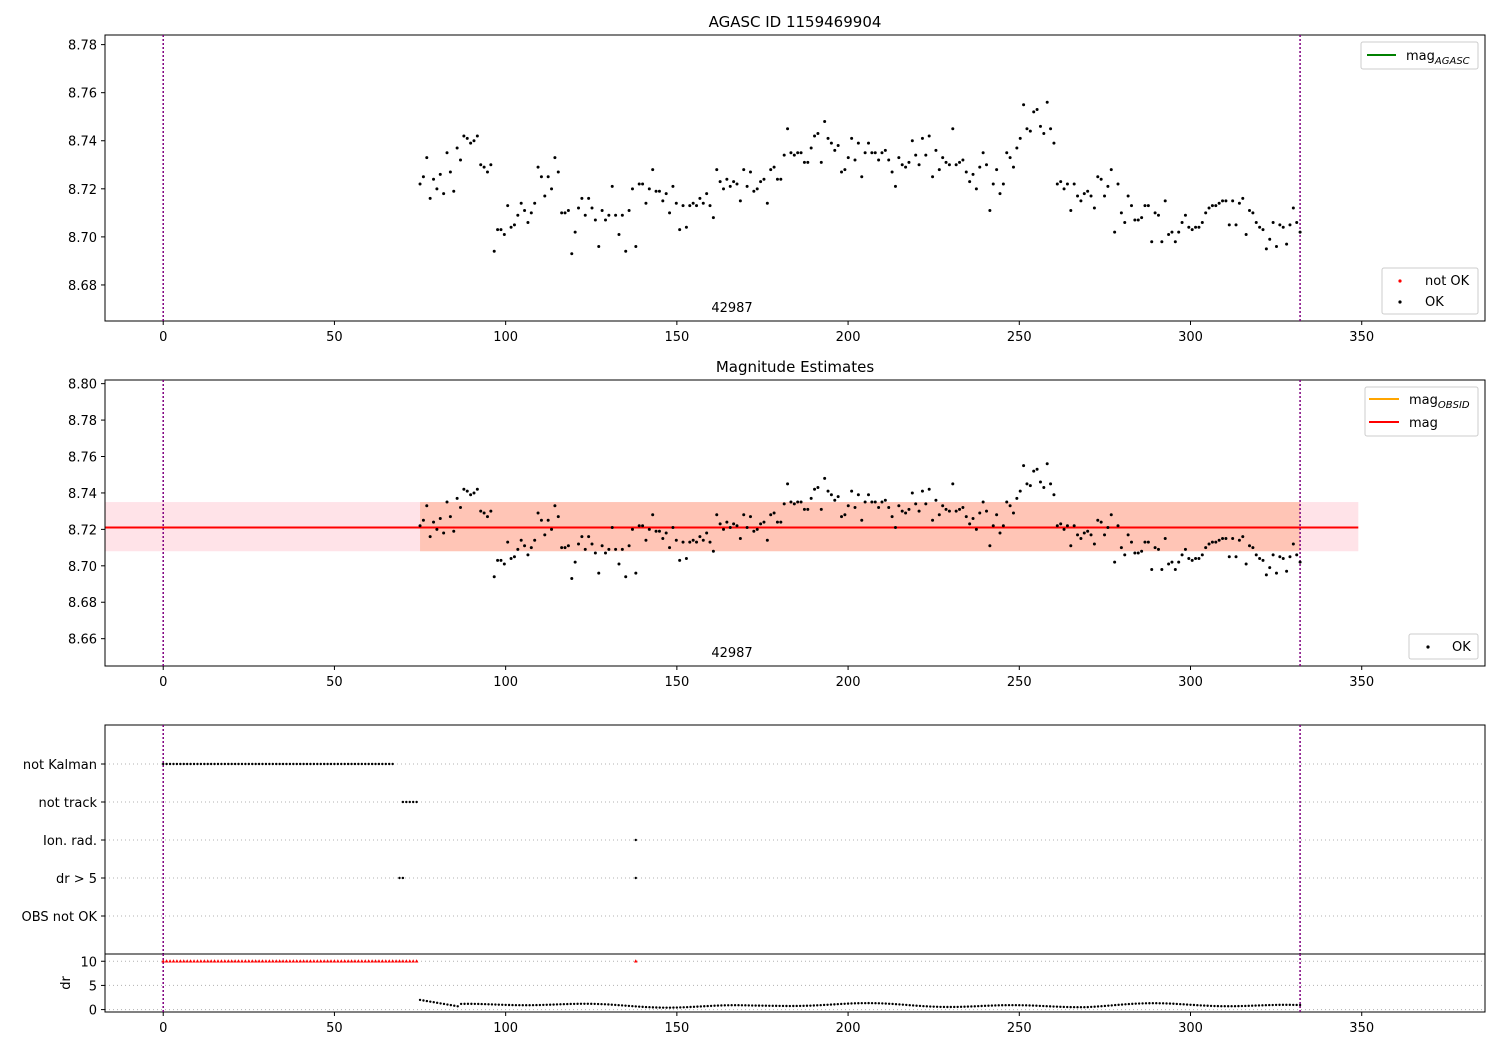 This screenshot has height=1050, width=1500. Describe the element at coordinates (163, 337) in the screenshot. I see `x-tick-label: 0` at that location.